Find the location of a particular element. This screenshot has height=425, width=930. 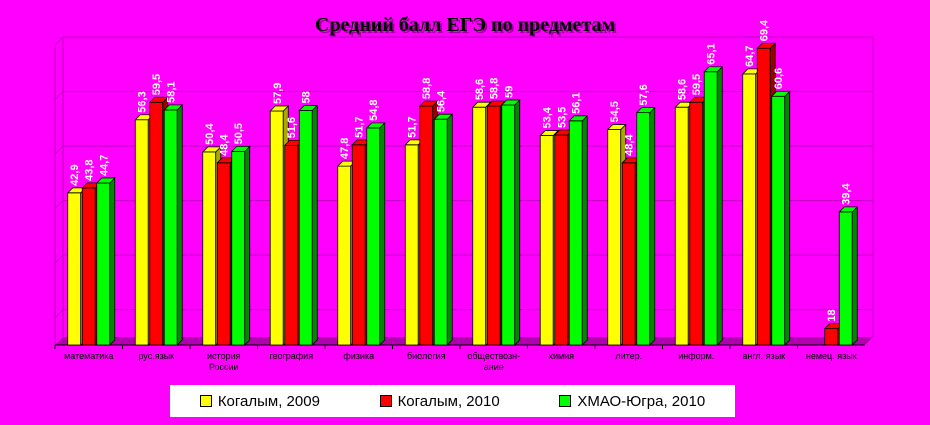

data-label: 58,8 is located at coordinates (427, 88).